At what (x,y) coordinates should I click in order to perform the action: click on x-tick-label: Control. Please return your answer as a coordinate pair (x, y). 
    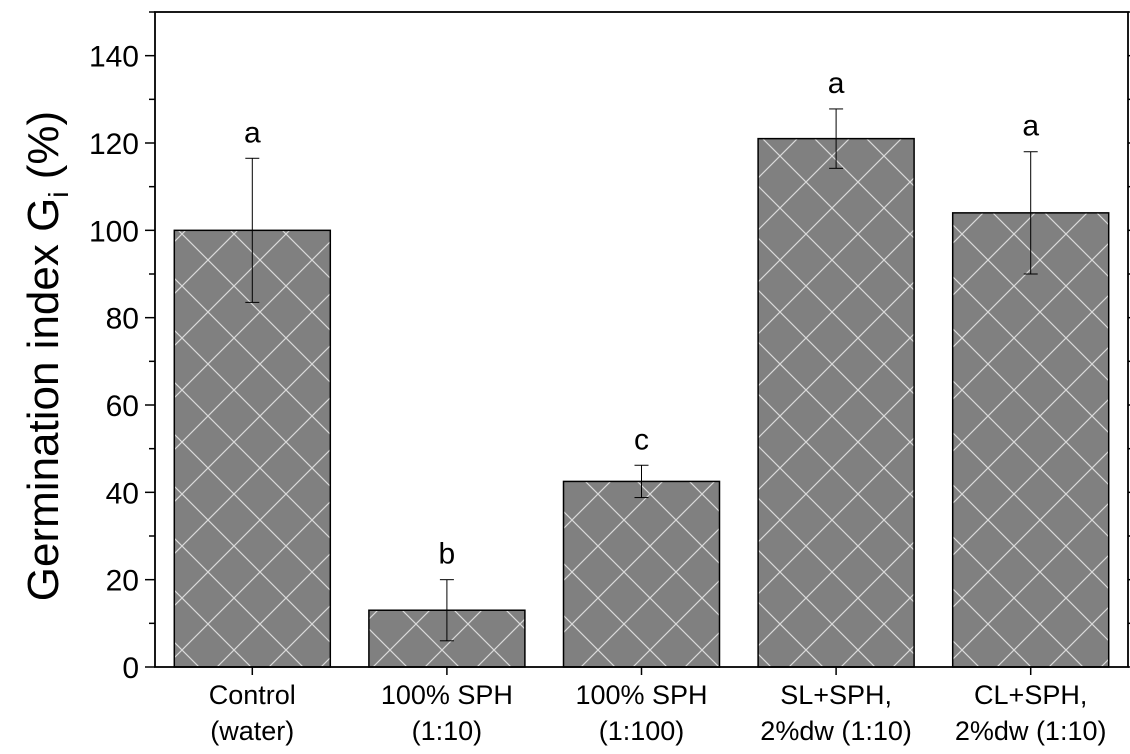
    Looking at the image, I should click on (252, 695).